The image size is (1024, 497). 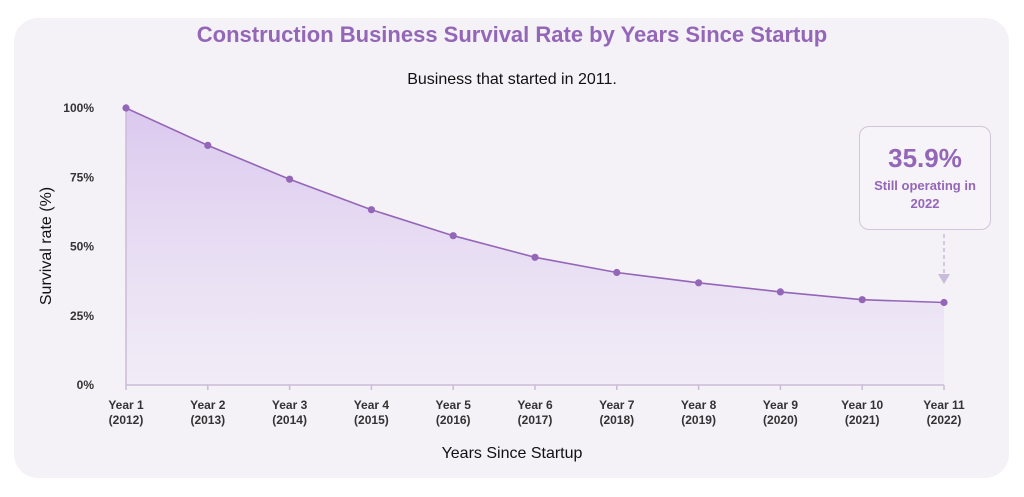 I want to click on x-tick-label: Year 8 (2019), so click(x=699, y=412).